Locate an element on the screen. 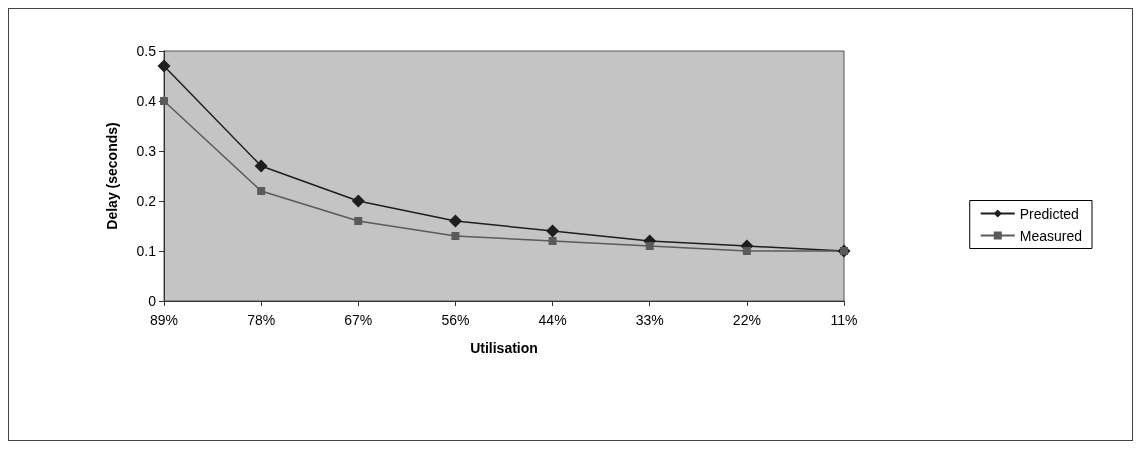 The width and height of the screenshot is (1143, 451). x-tick-label: 67% is located at coordinates (358, 320).